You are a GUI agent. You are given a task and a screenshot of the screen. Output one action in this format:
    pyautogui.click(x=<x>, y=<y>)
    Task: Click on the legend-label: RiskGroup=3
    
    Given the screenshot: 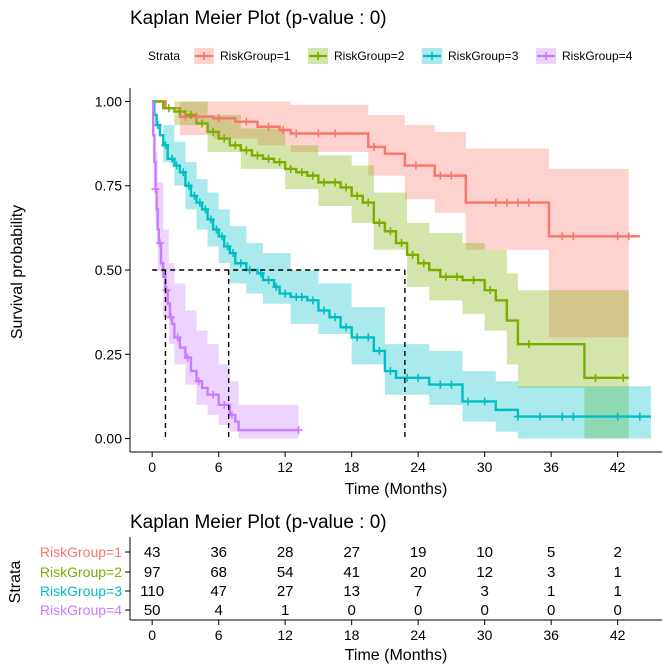 What is the action you would take?
    pyautogui.click(x=483, y=56)
    